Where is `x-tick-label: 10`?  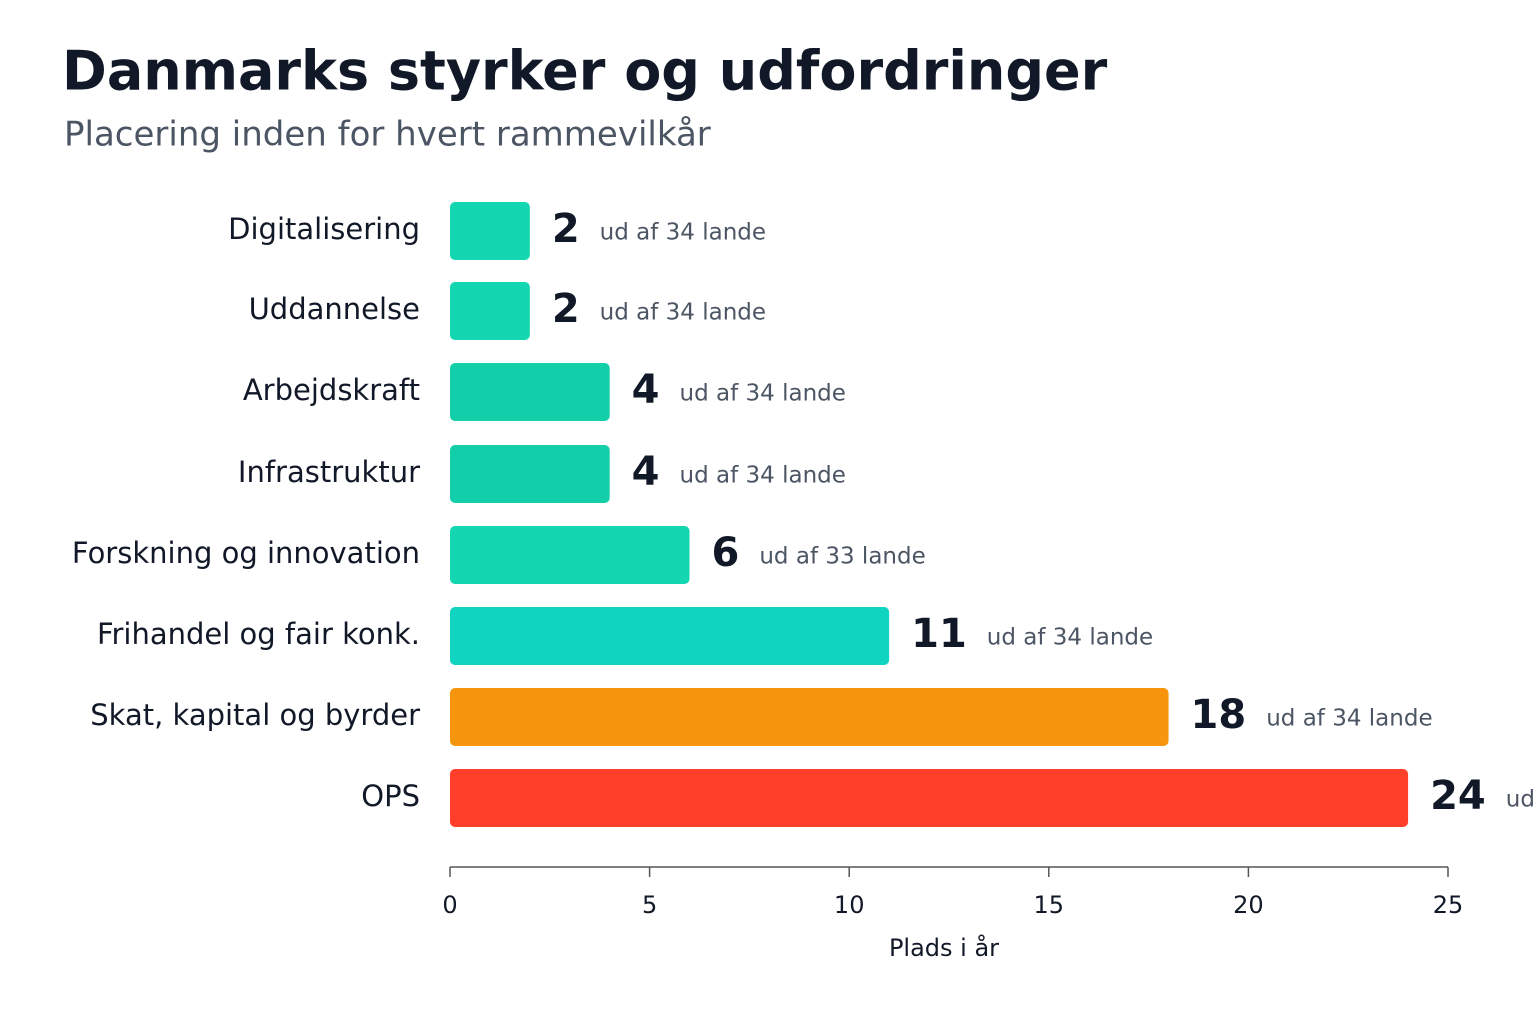
x-tick-label: 10 is located at coordinates (849, 905).